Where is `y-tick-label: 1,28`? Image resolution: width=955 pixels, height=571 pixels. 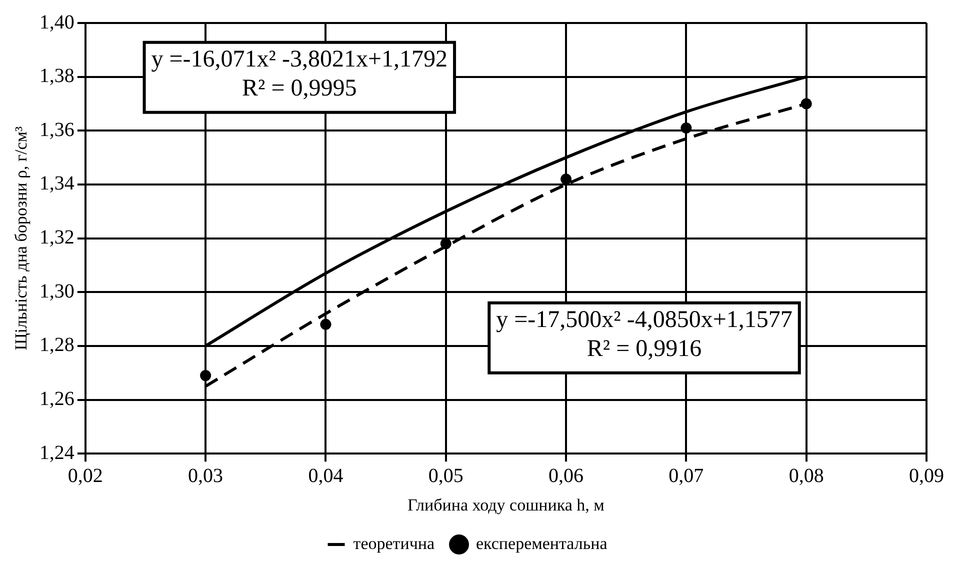 y-tick-label: 1,28 is located at coordinates (56, 345).